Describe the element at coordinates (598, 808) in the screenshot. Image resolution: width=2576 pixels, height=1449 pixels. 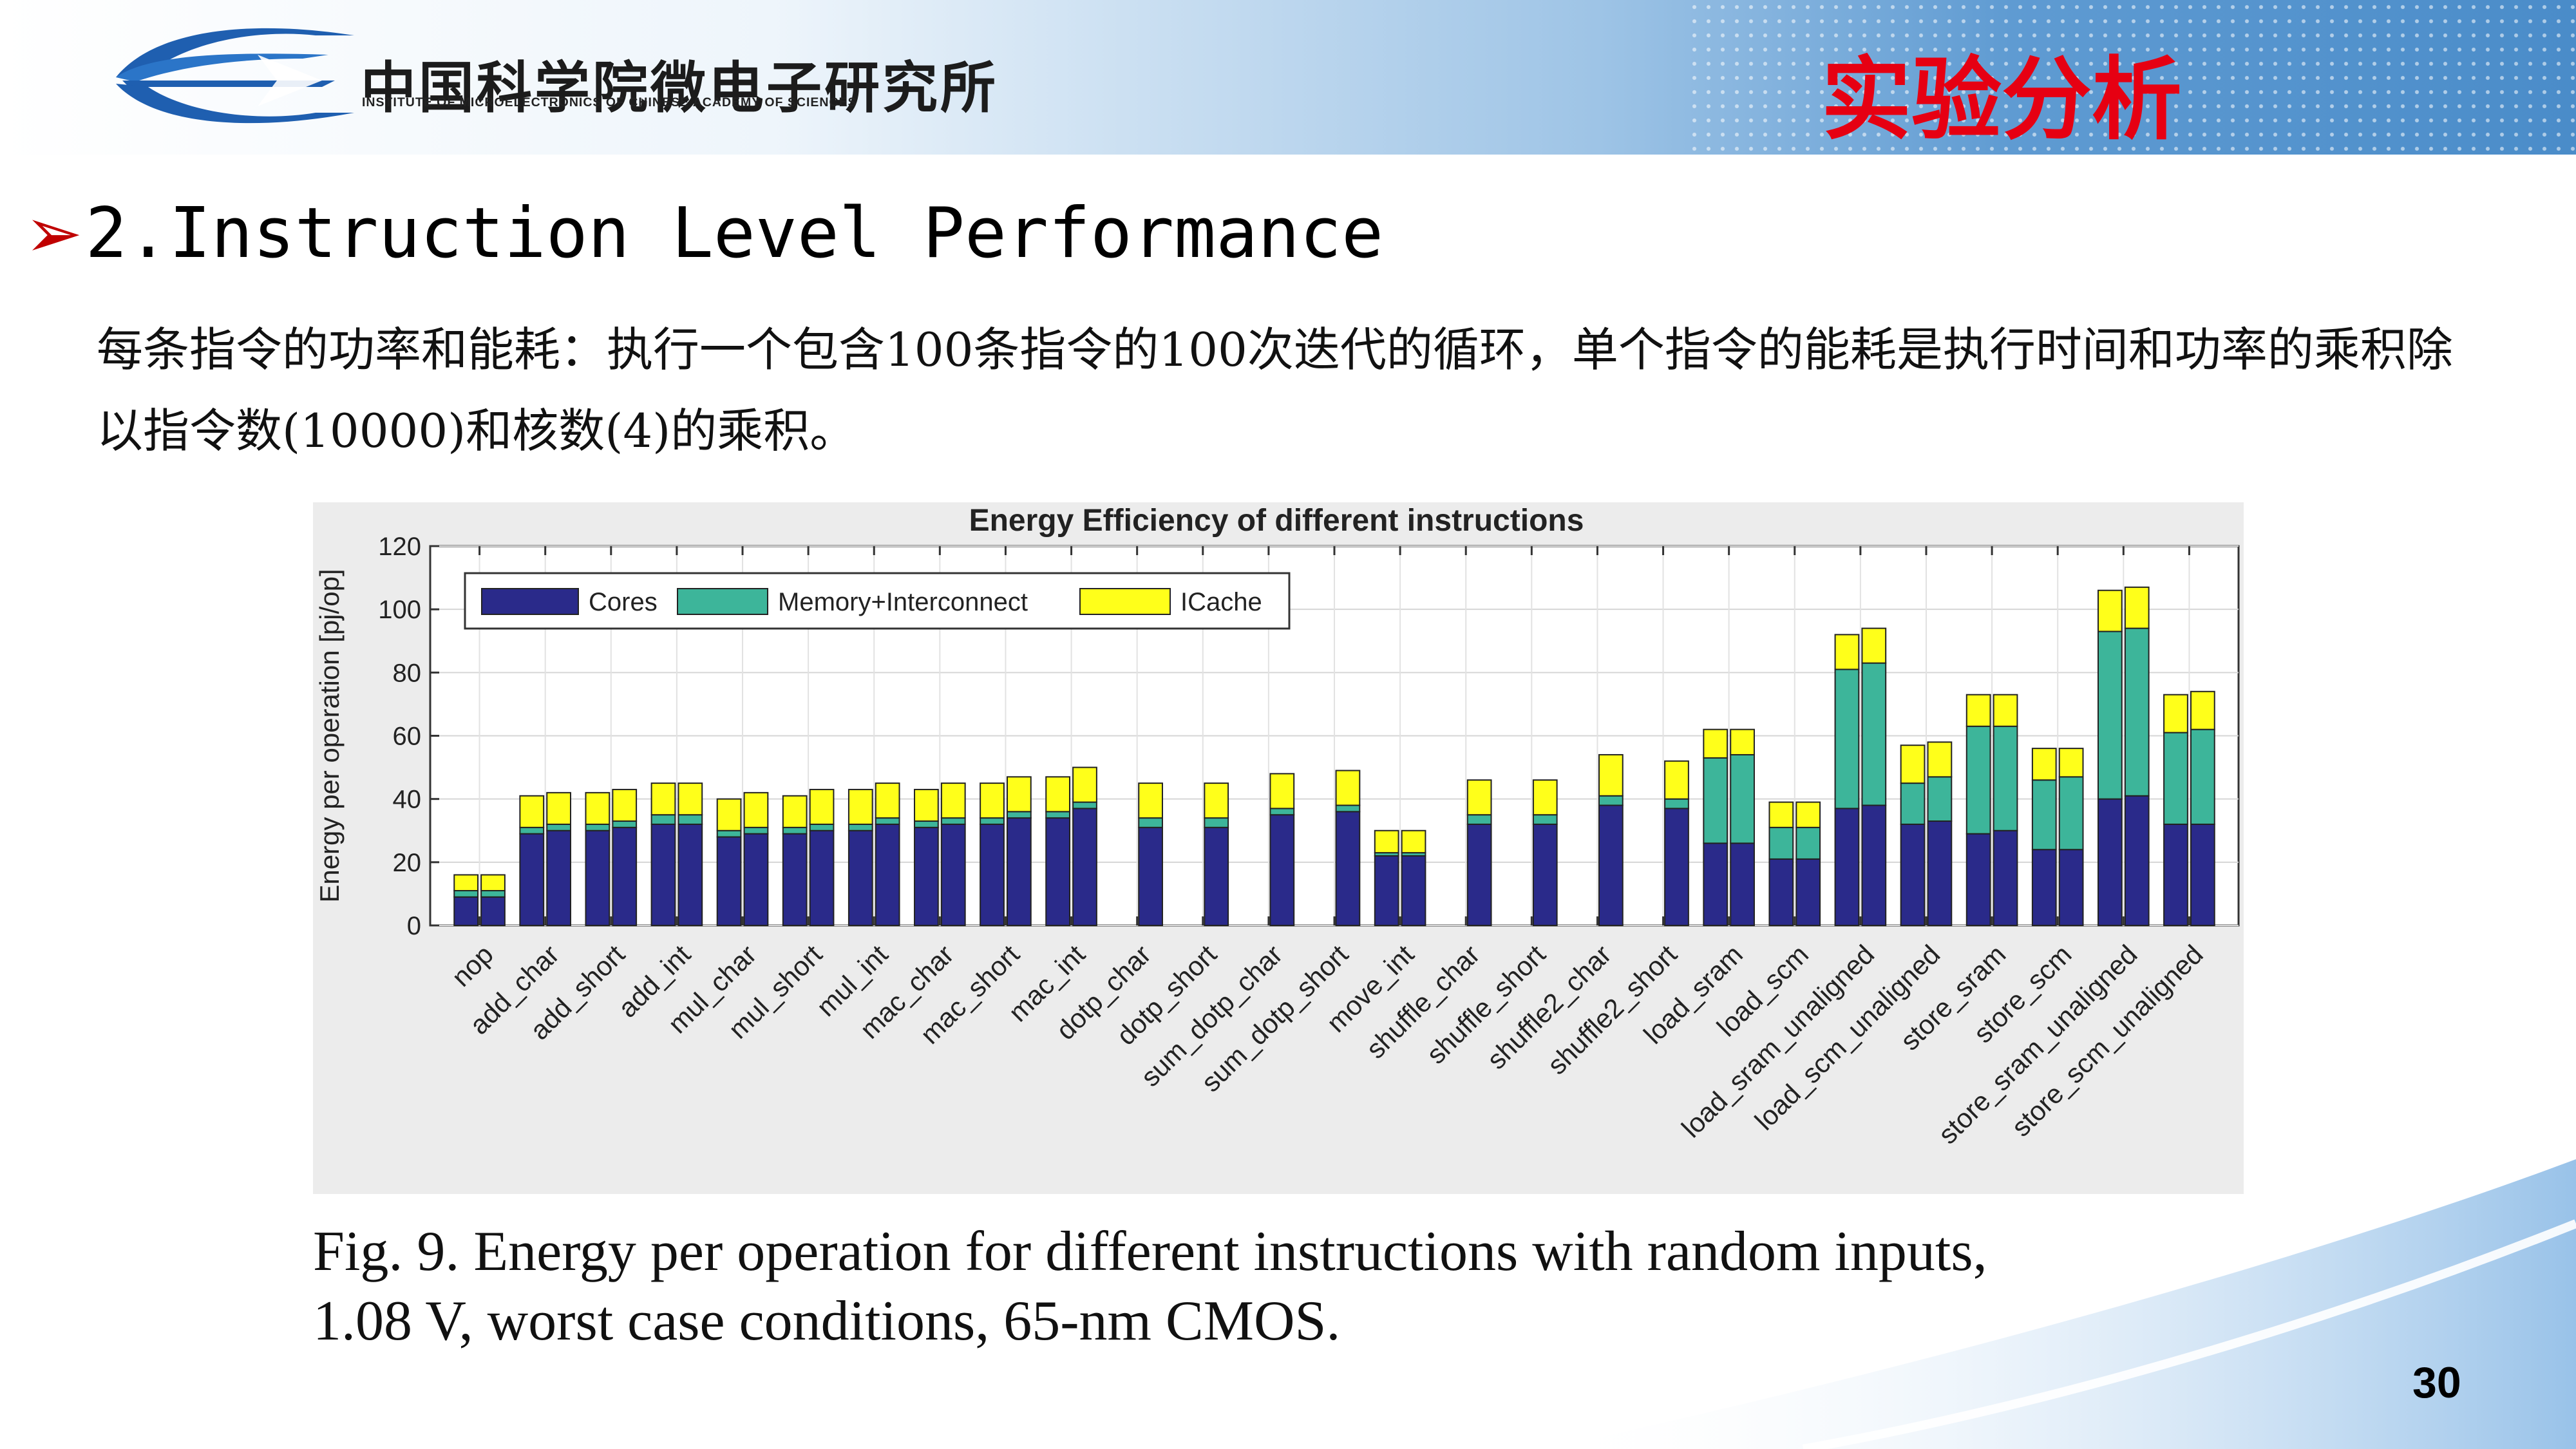
I see `bar-add_short-1-icache` at that location.